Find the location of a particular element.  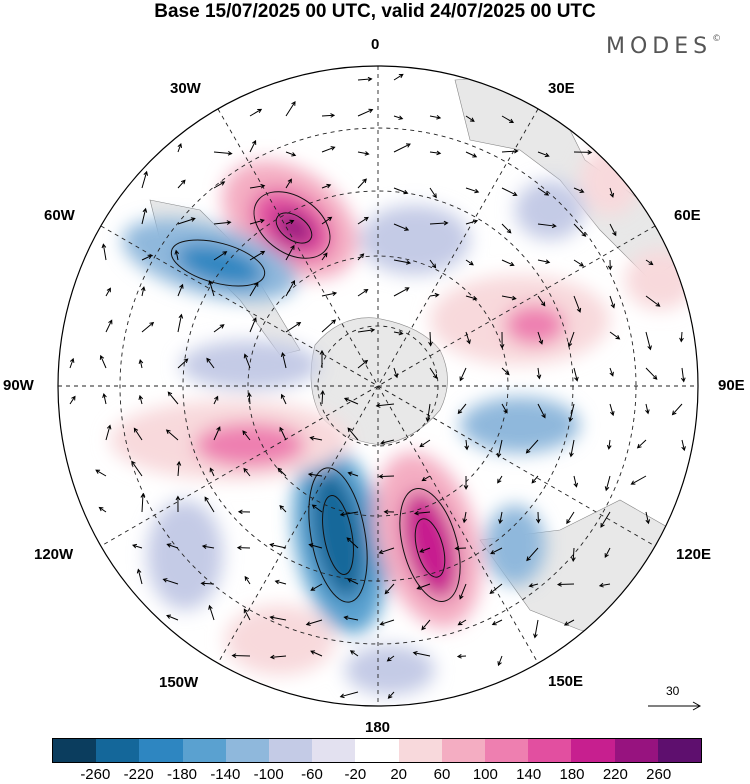

lon-label-90e: 90E is located at coordinates (731, 385).